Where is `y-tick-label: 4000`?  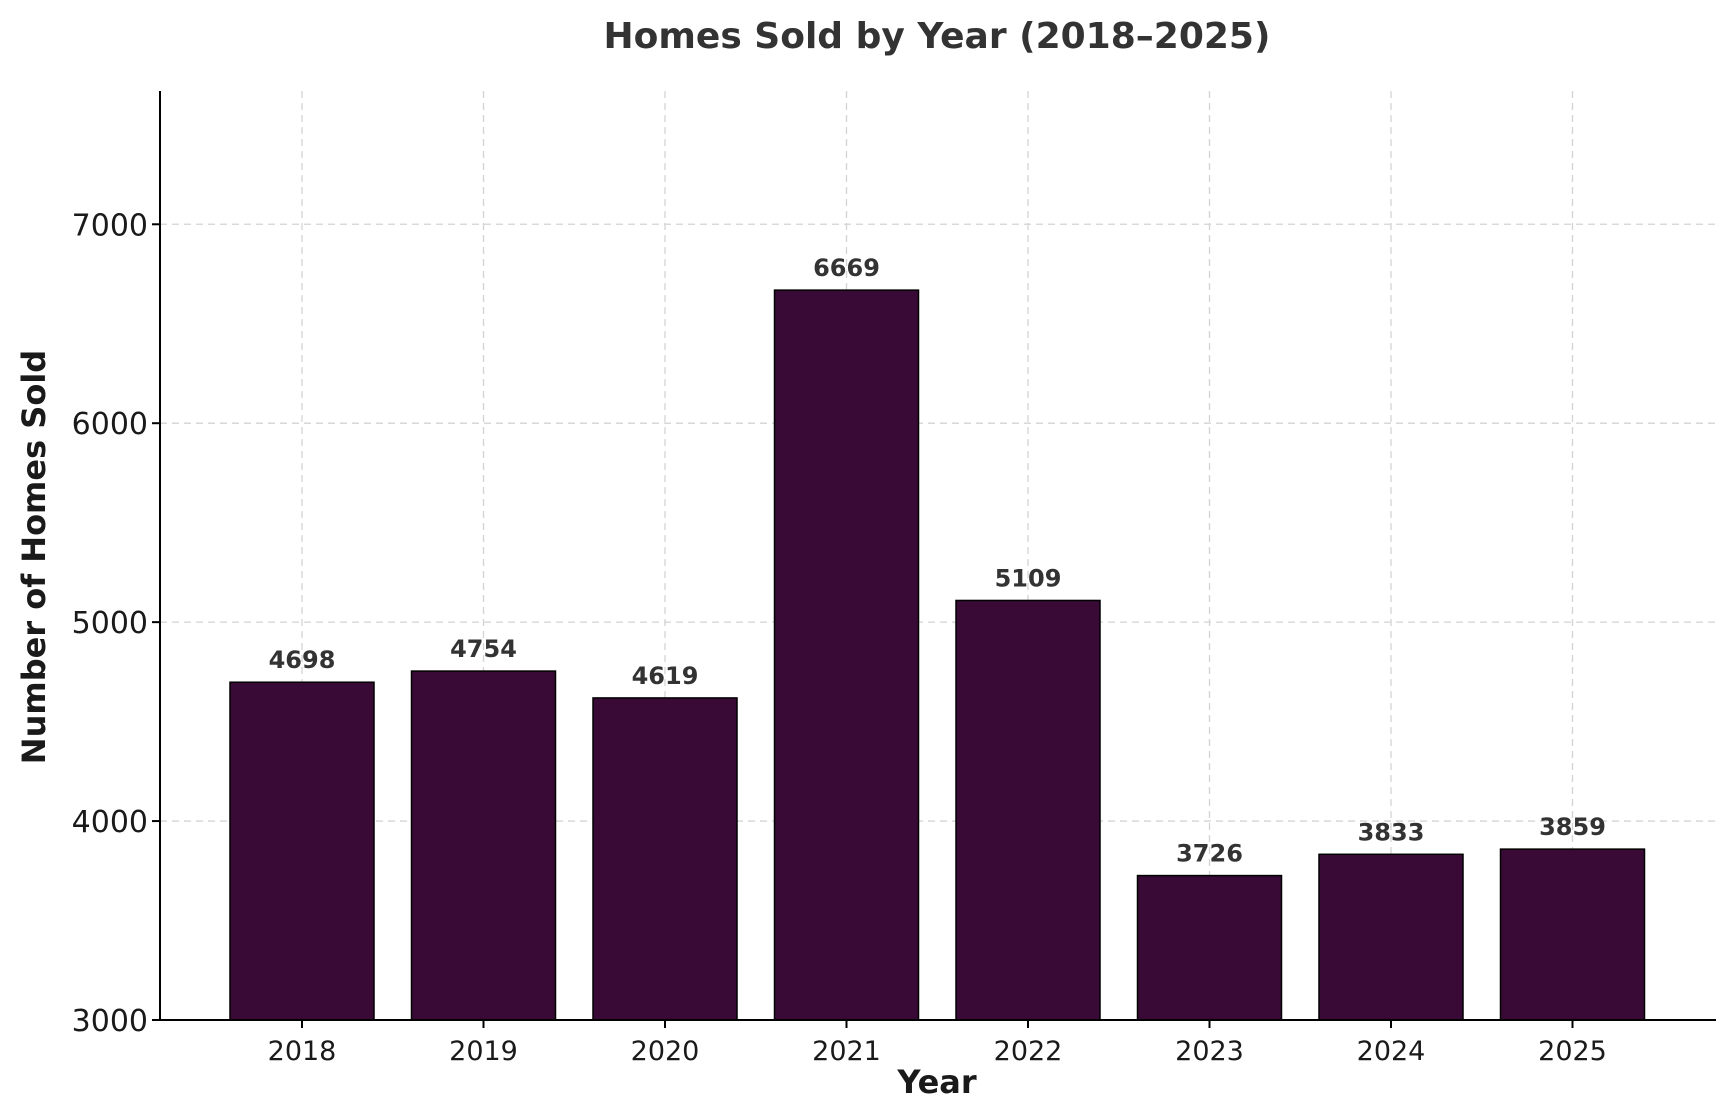 y-tick-label: 4000 is located at coordinates (110, 822).